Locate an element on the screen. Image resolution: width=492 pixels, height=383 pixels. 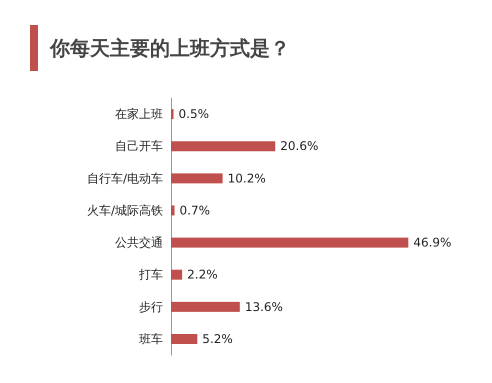
data-label: 0.5% is located at coordinates (194, 114).